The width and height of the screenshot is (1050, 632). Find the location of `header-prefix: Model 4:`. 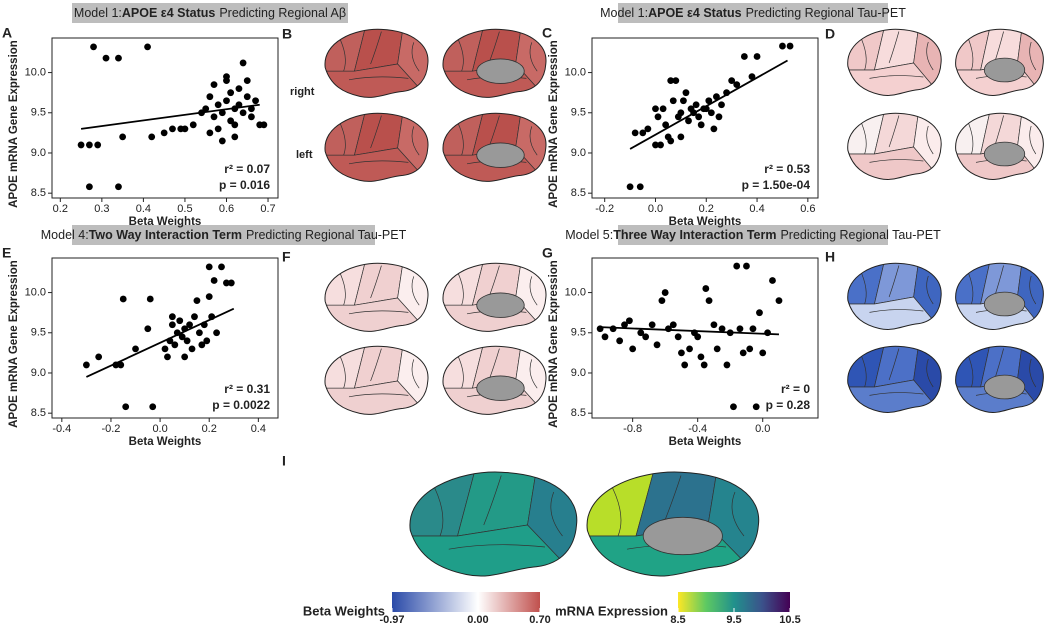

header-prefix: Model 4: is located at coordinates (65, 235).